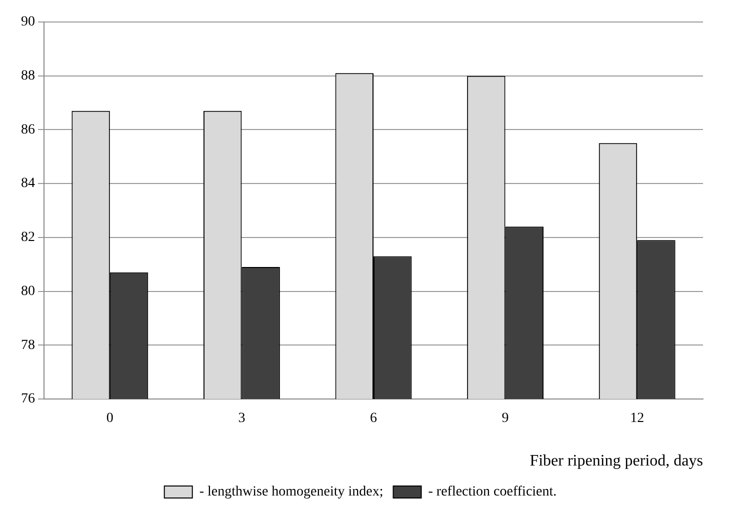  I want to click on y-tick-label: 86, so click(28, 130).